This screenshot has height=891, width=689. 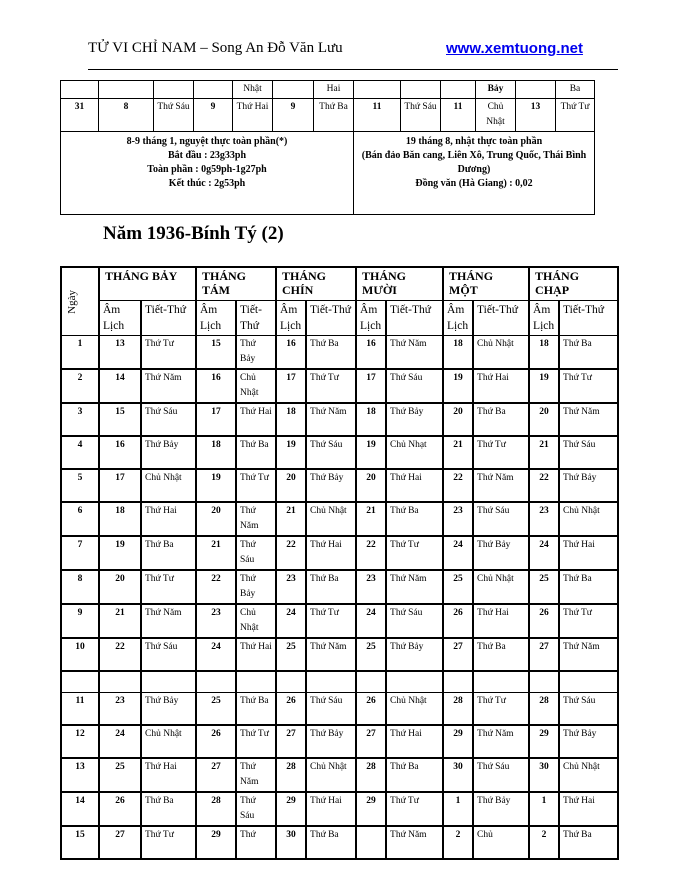 What do you see at coordinates (120, 352) in the screenshot?
I see `table-cell: 13` at bounding box center [120, 352].